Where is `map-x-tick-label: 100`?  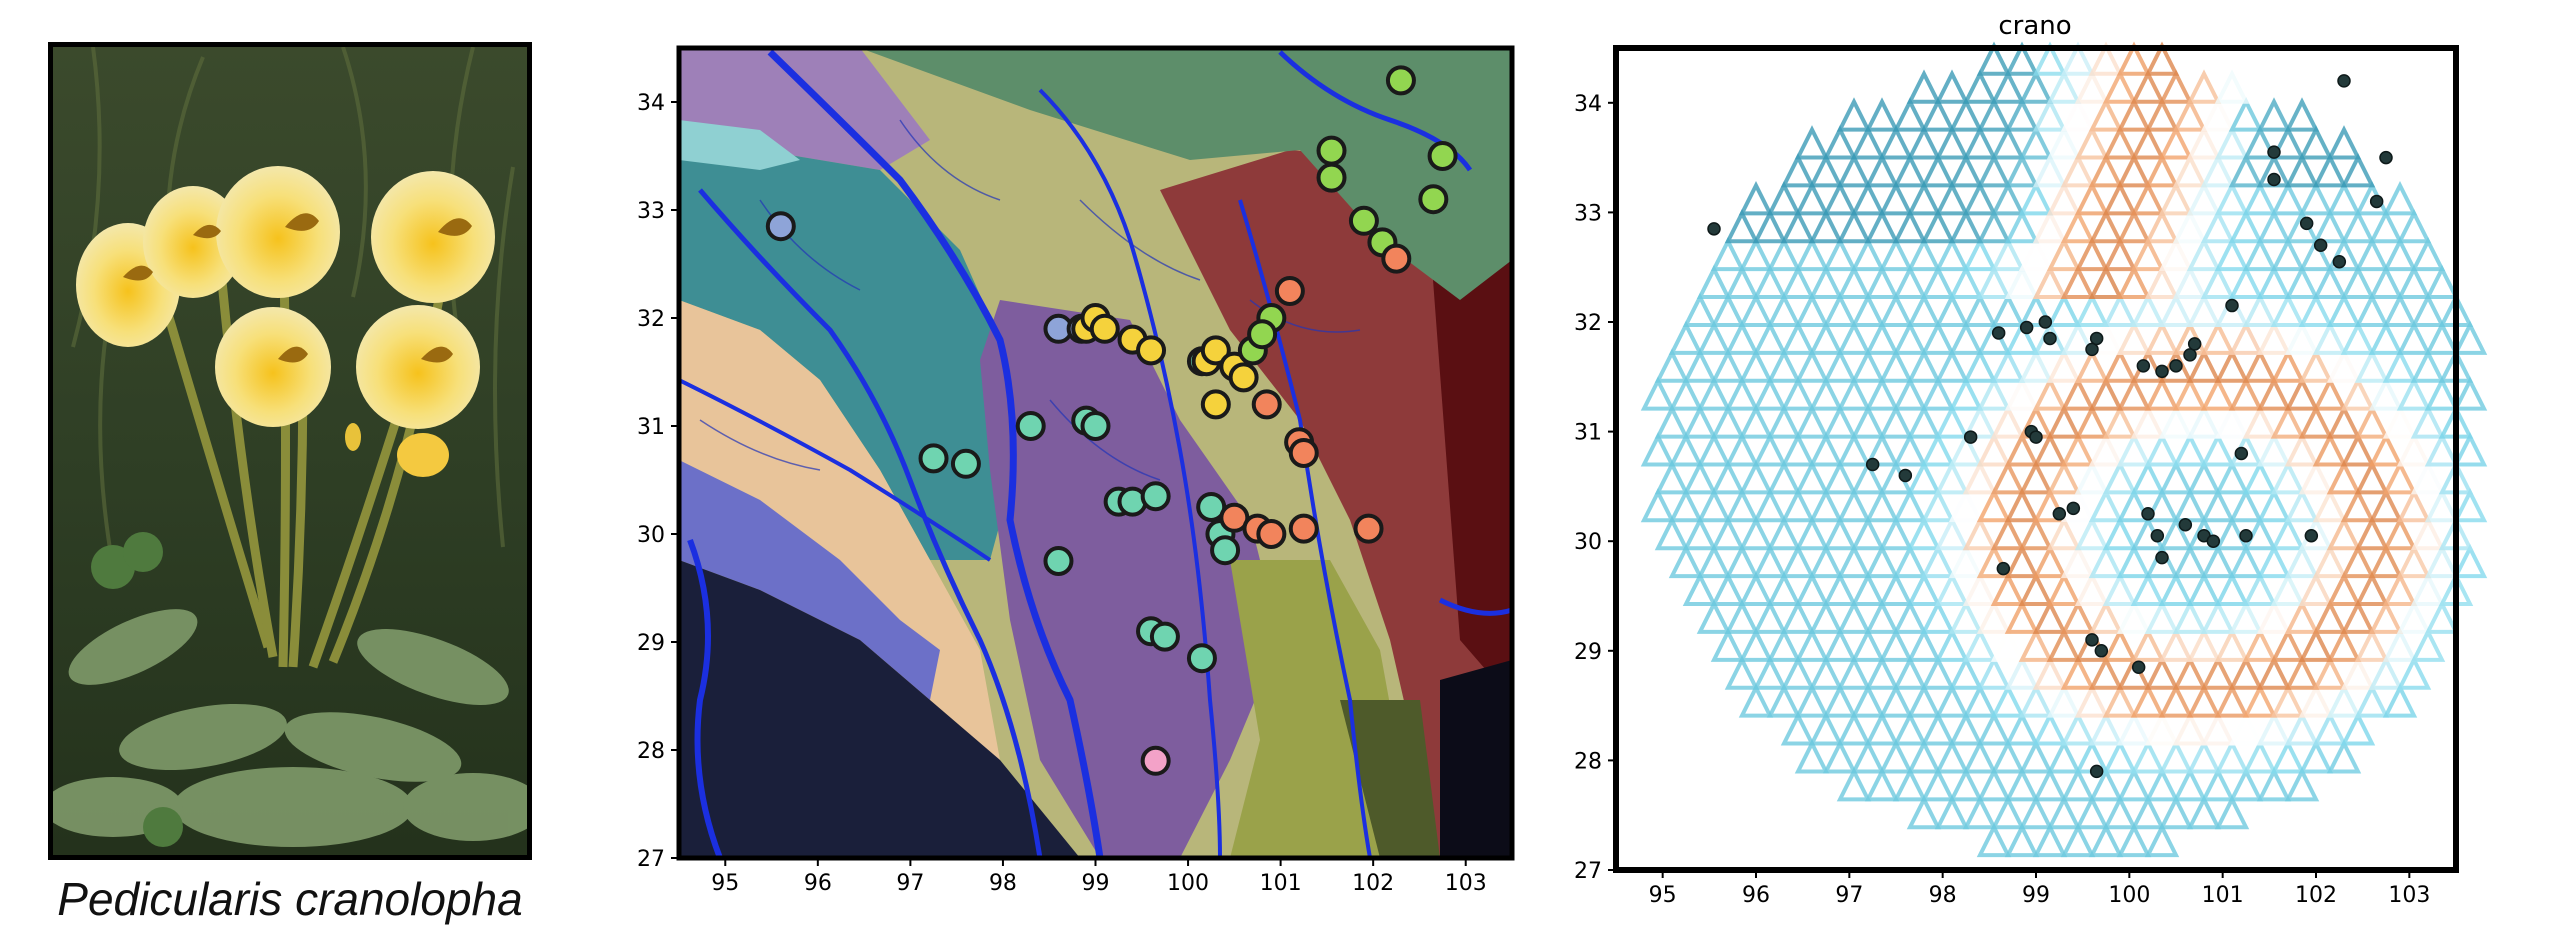
map-x-tick-label: 100 is located at coordinates (1188, 883).